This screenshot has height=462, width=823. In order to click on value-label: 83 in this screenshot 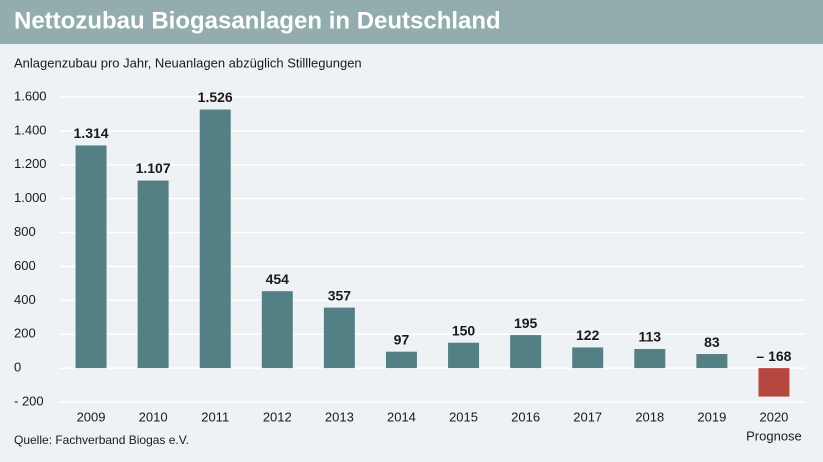, I will do `click(712, 342)`.